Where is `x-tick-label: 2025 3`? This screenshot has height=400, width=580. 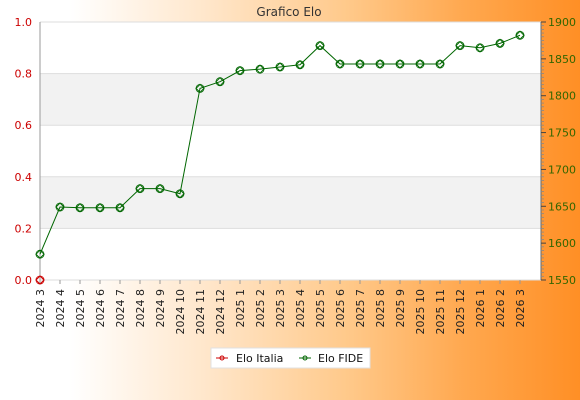
x-tick-label: 2025 3 is located at coordinates (280, 308).